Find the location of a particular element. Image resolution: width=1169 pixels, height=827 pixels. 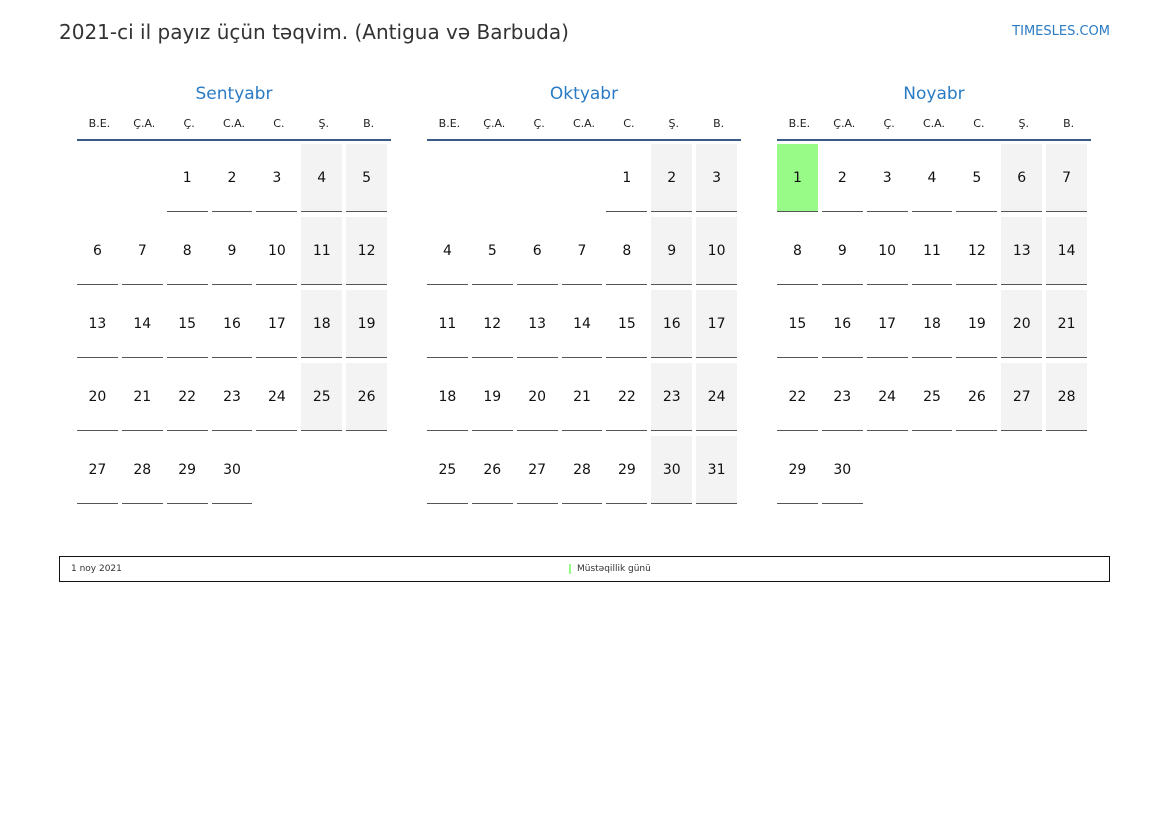

day-cell: 31 is located at coordinates (717, 470).